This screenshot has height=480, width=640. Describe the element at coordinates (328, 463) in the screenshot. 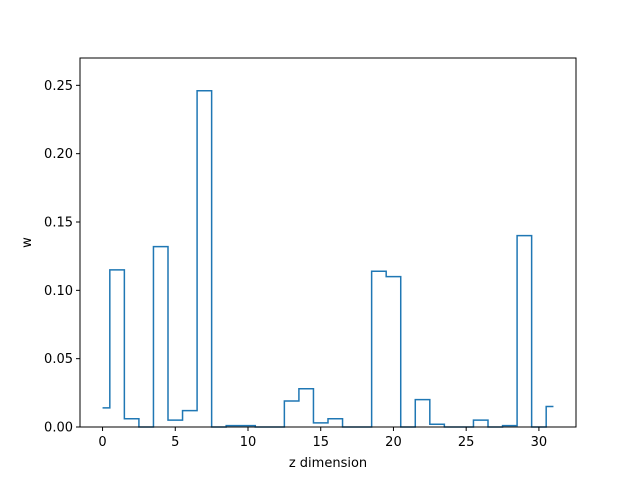

I see `x-axis-label: z dimension` at that location.